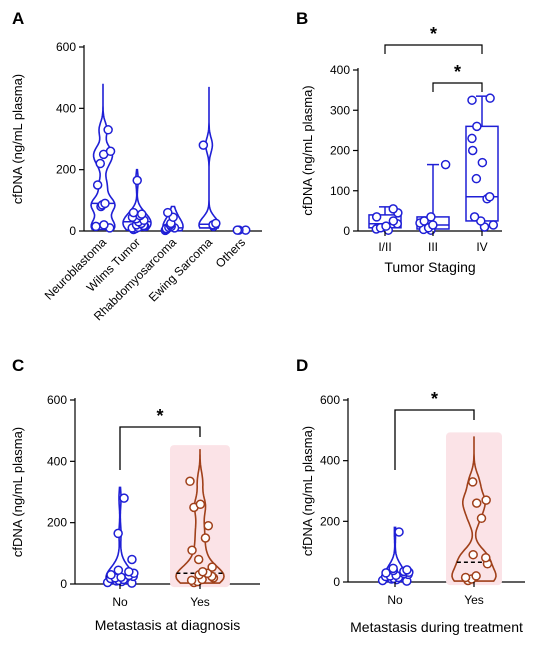 This screenshot has height=647, width=550. I want to click on panel-b-y-tick-label-300: 300, so click(340, 110).